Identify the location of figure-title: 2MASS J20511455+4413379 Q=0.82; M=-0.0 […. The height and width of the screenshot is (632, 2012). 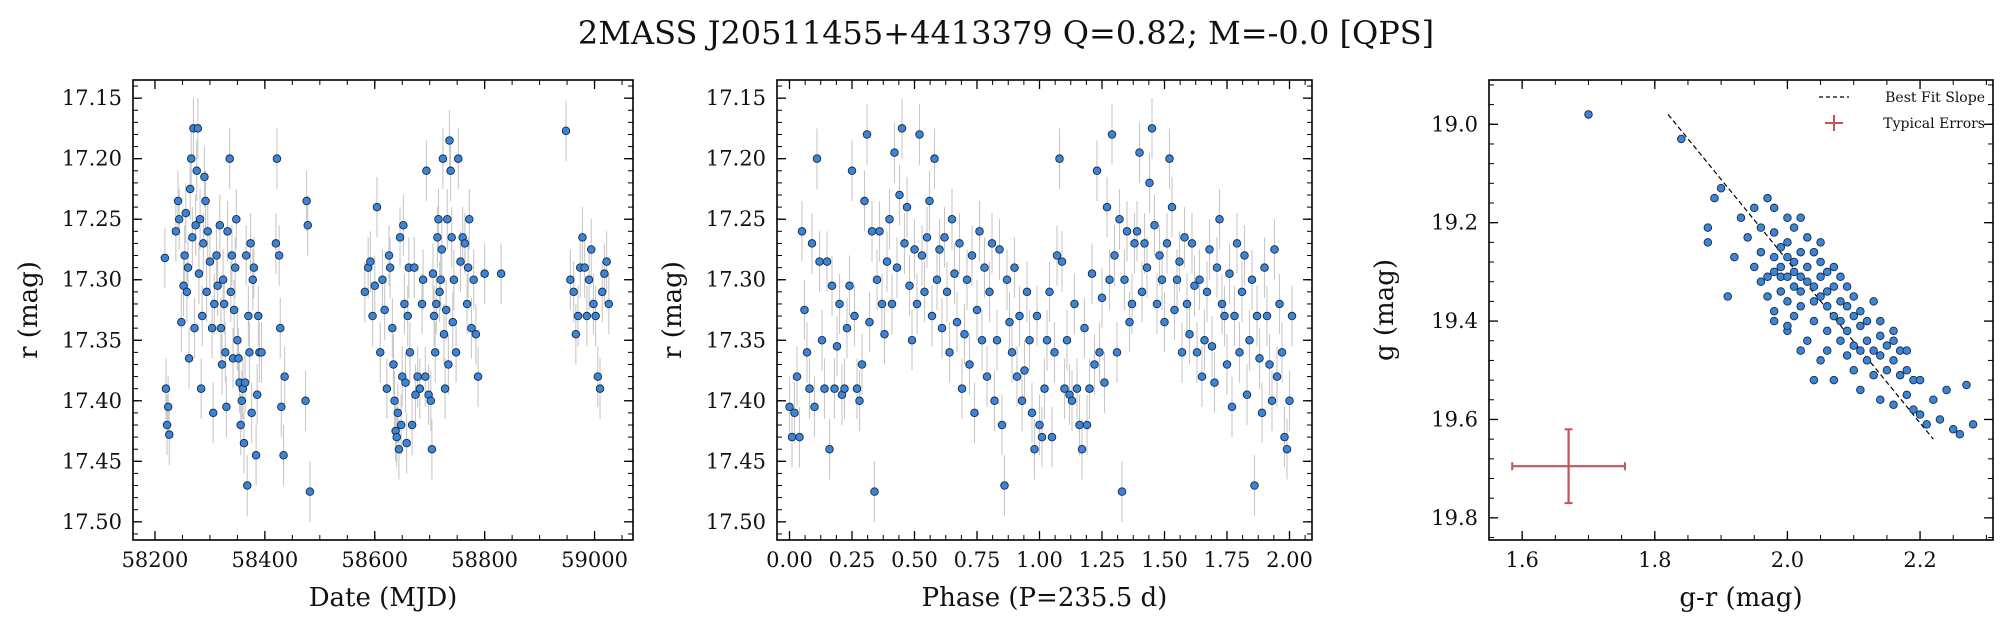
(1006, 33).